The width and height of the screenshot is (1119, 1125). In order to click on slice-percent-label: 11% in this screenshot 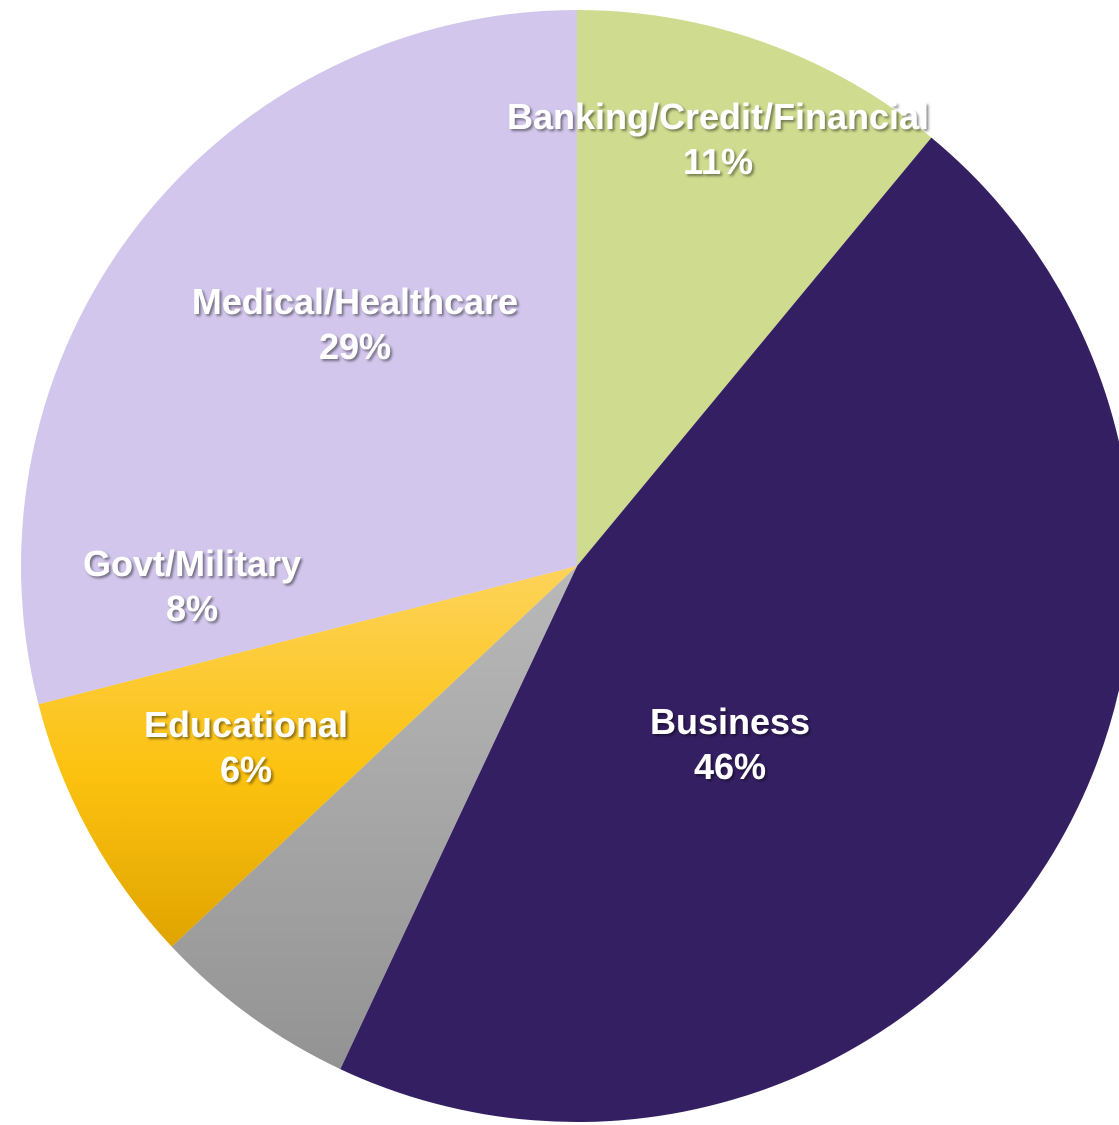, I will do `click(718, 161)`.